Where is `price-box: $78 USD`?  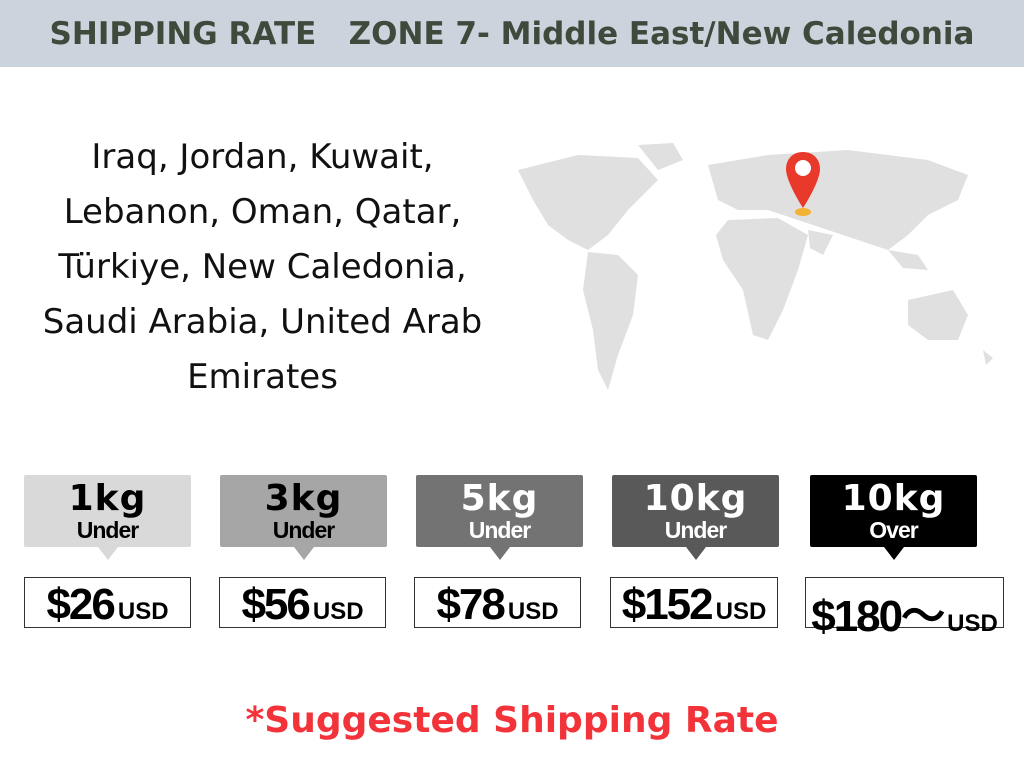 price-box: $78 USD is located at coordinates (497, 603).